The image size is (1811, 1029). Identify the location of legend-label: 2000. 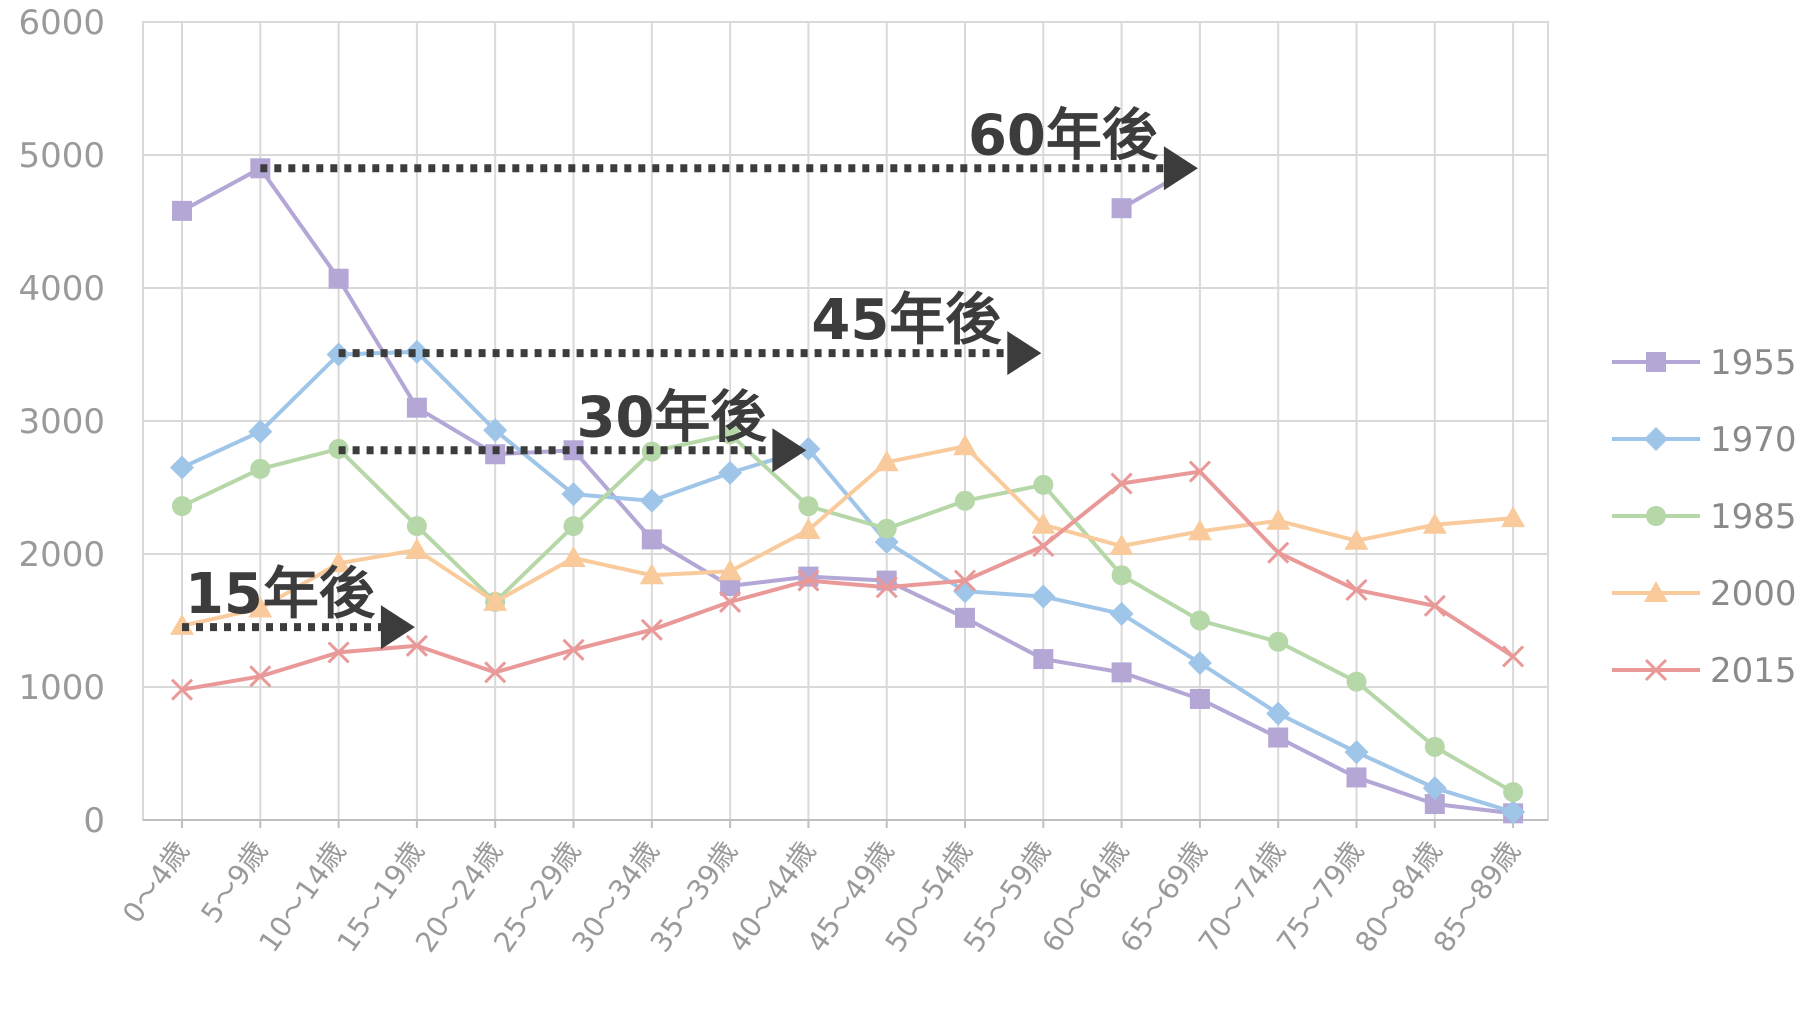
(1753, 594).